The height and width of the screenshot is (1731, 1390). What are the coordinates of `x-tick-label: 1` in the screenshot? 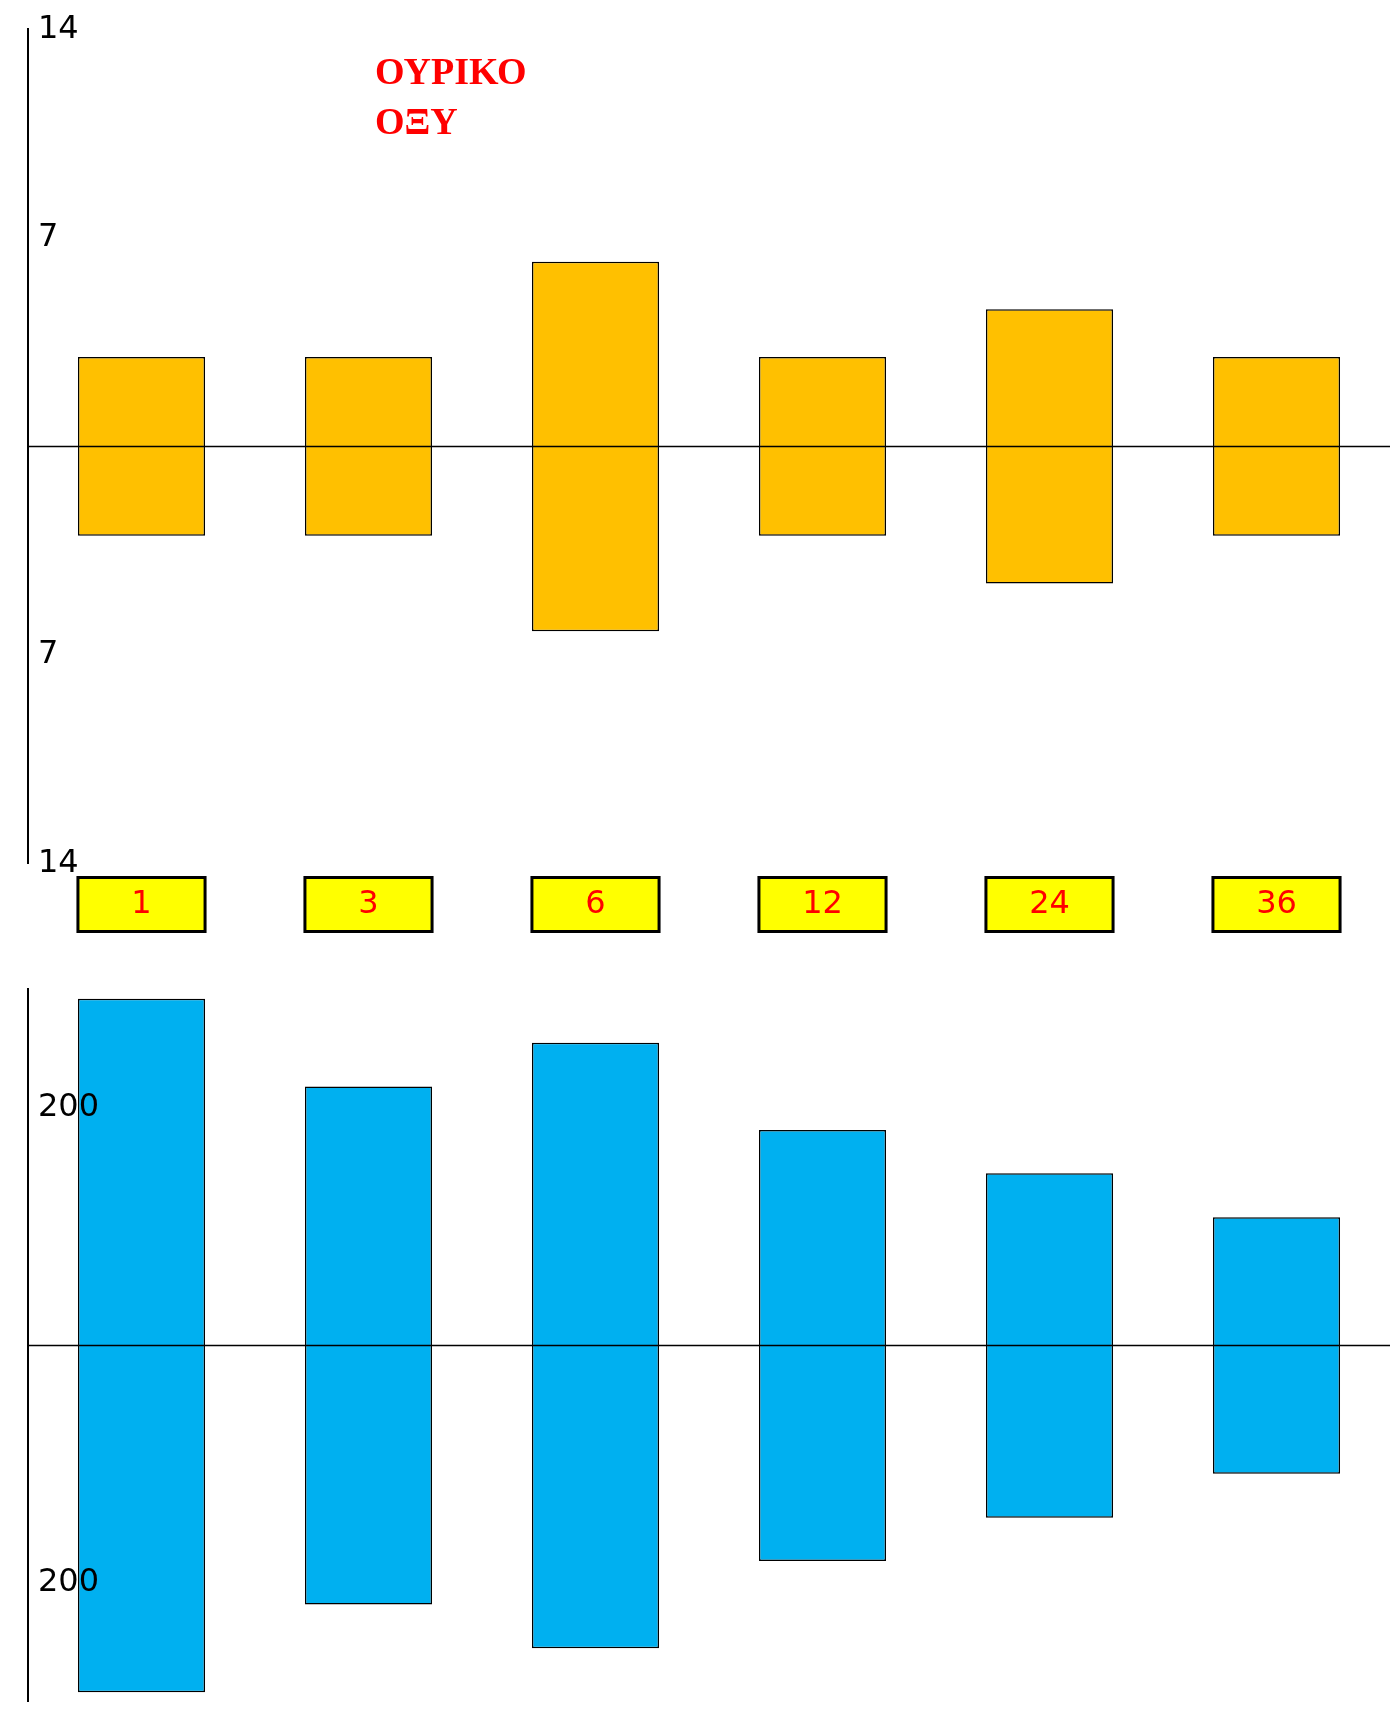 It's located at (141, 902).